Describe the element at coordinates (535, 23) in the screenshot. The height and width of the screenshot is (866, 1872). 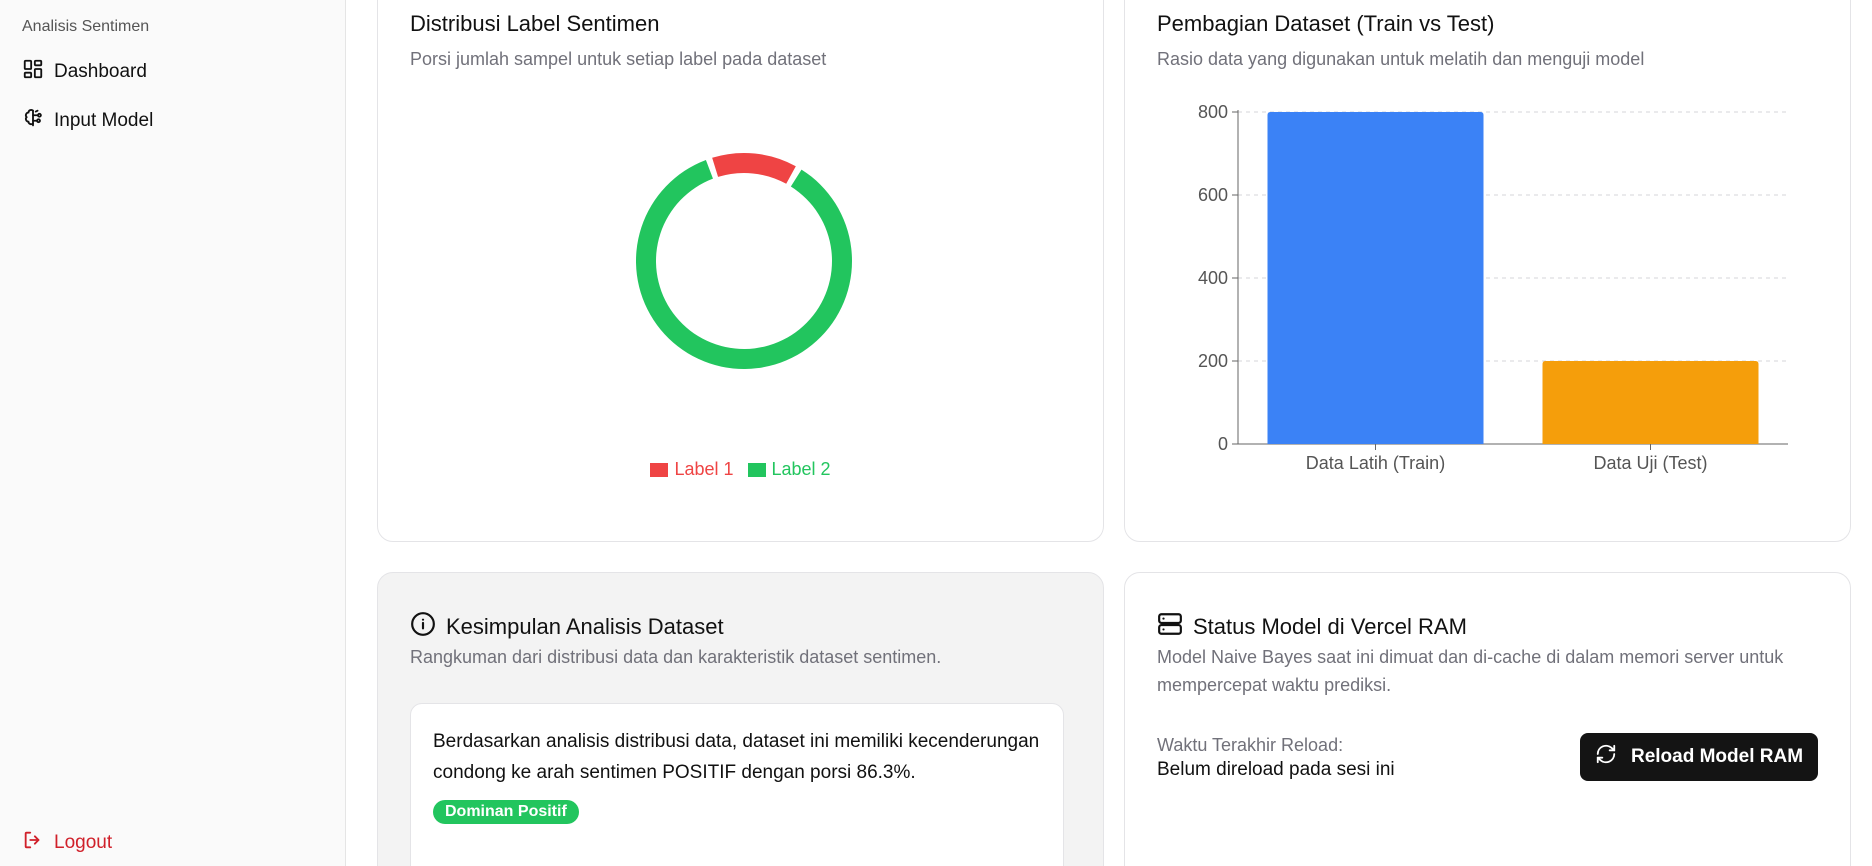
I see `card-title: Distribusi Label Sentimen` at that location.